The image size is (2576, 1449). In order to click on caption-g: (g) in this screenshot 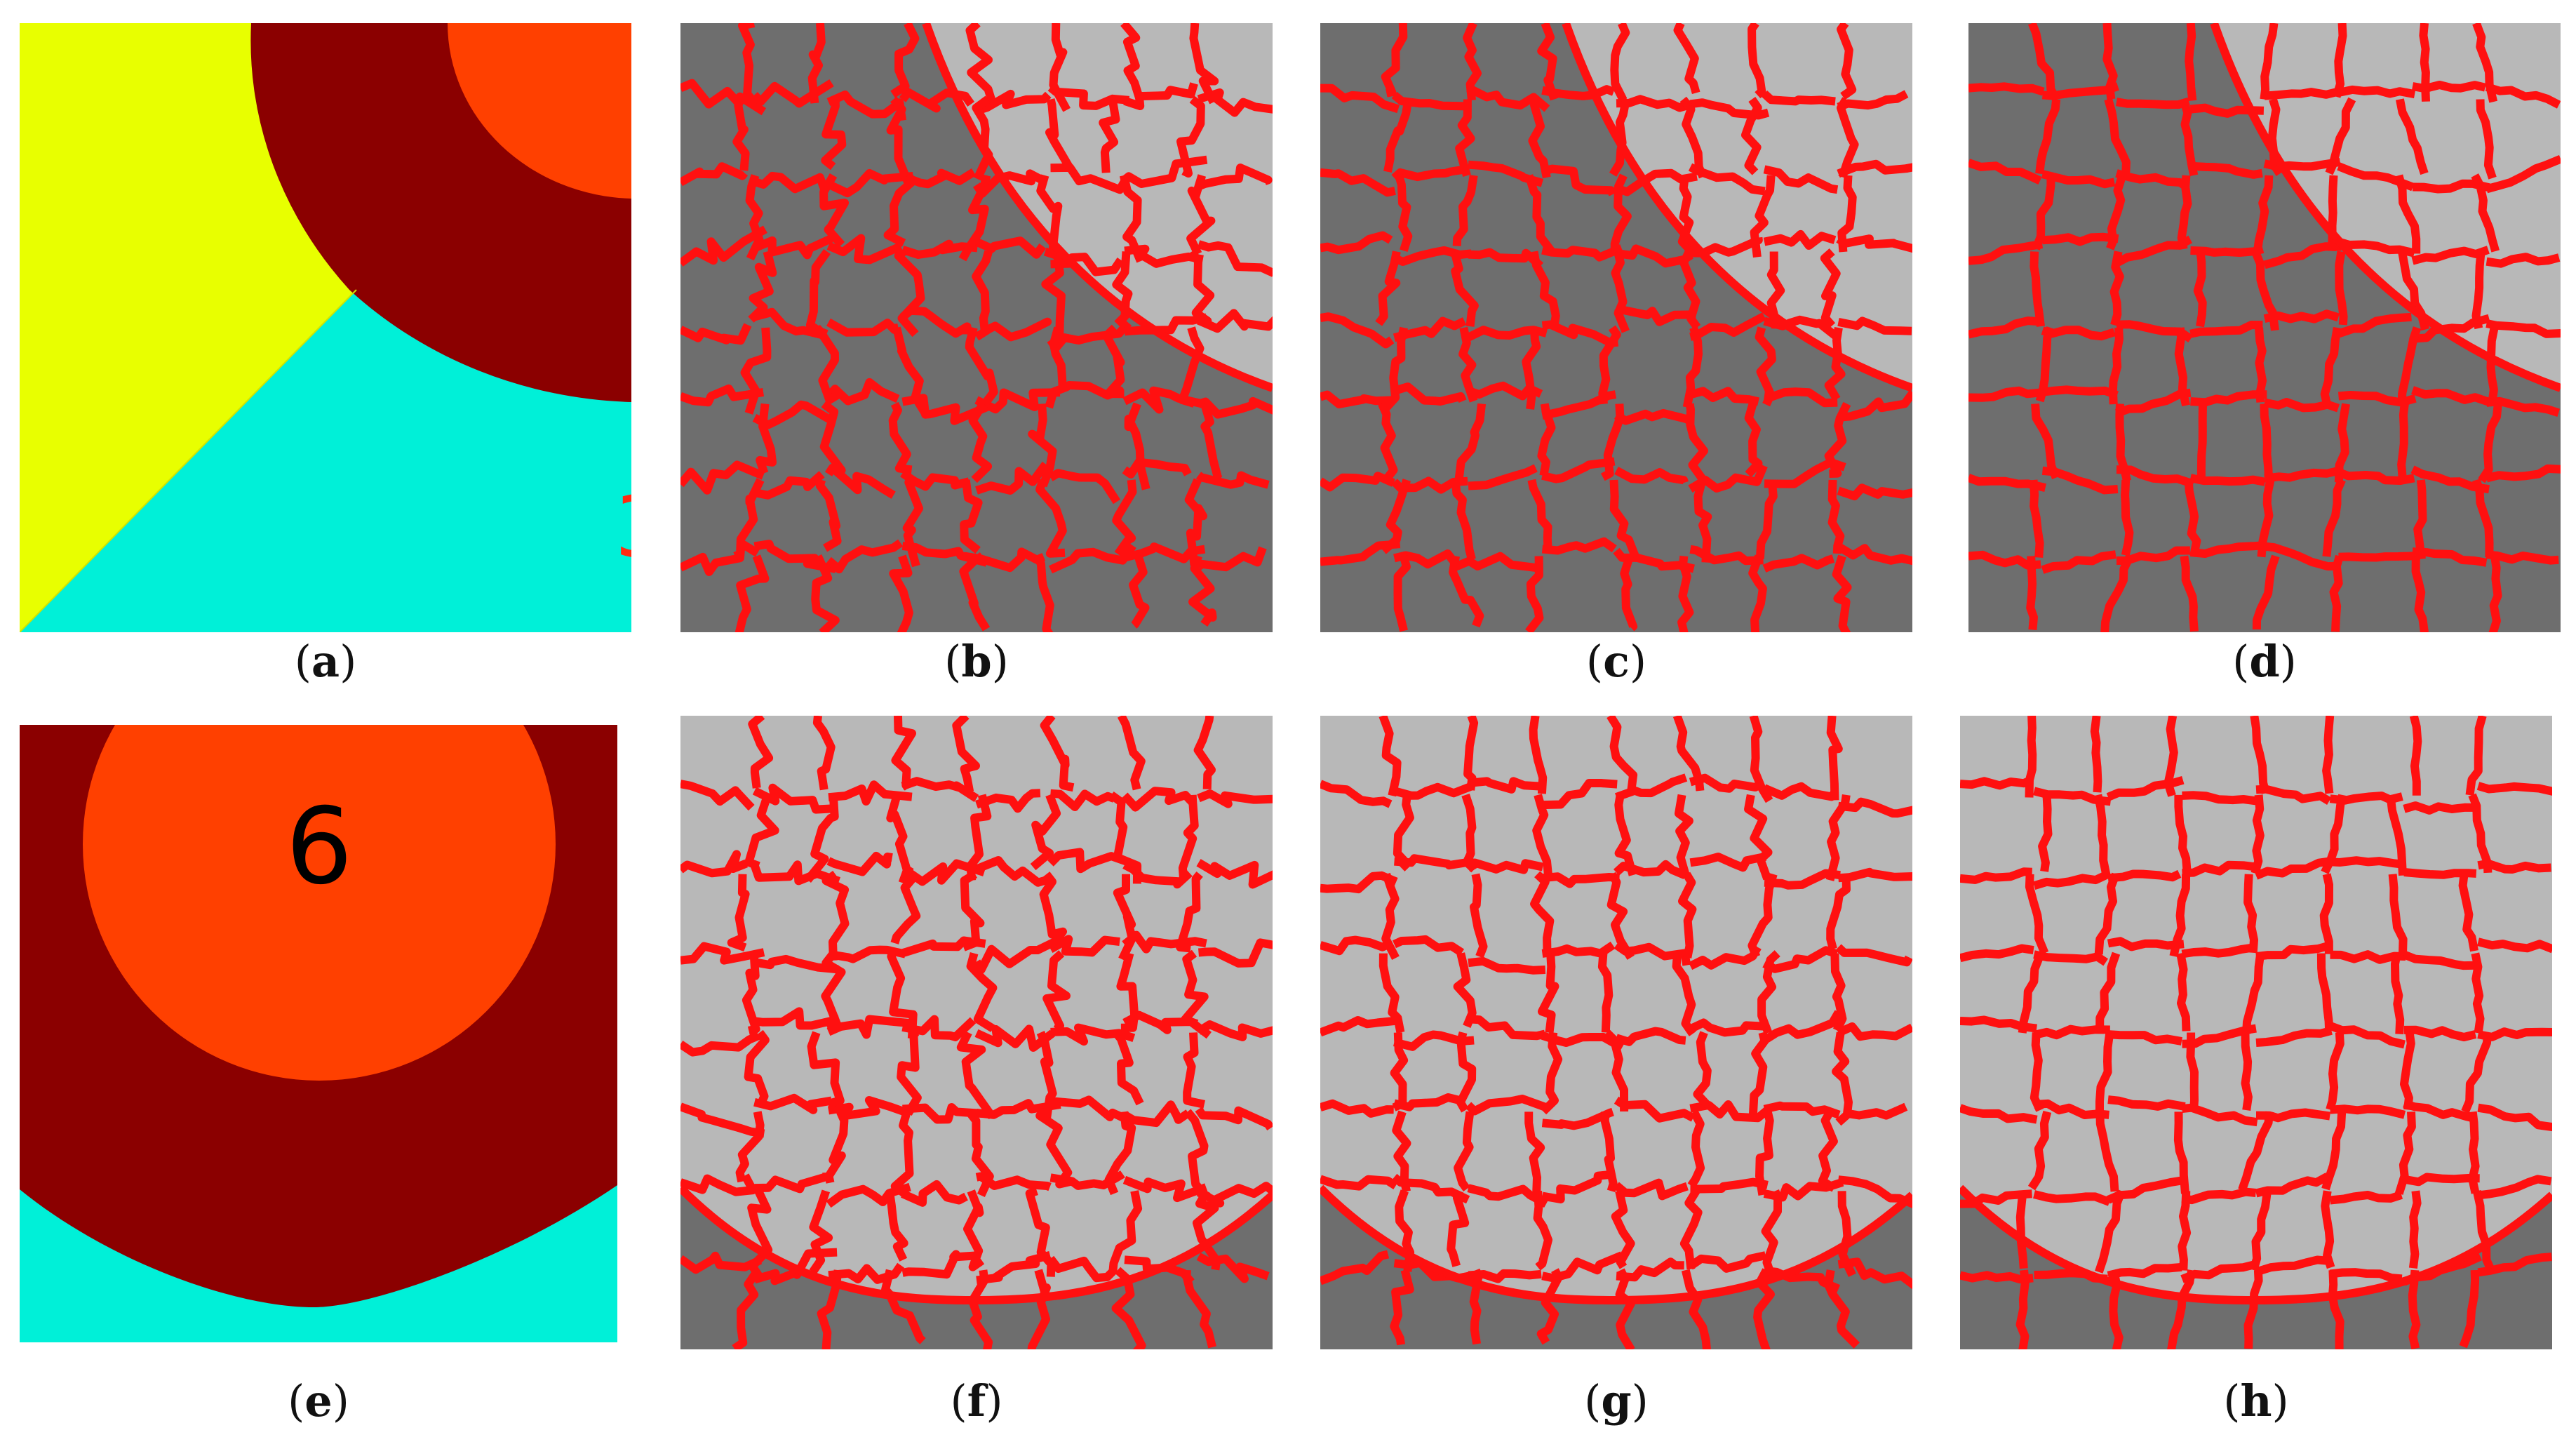, I will do `click(1616, 1401)`.